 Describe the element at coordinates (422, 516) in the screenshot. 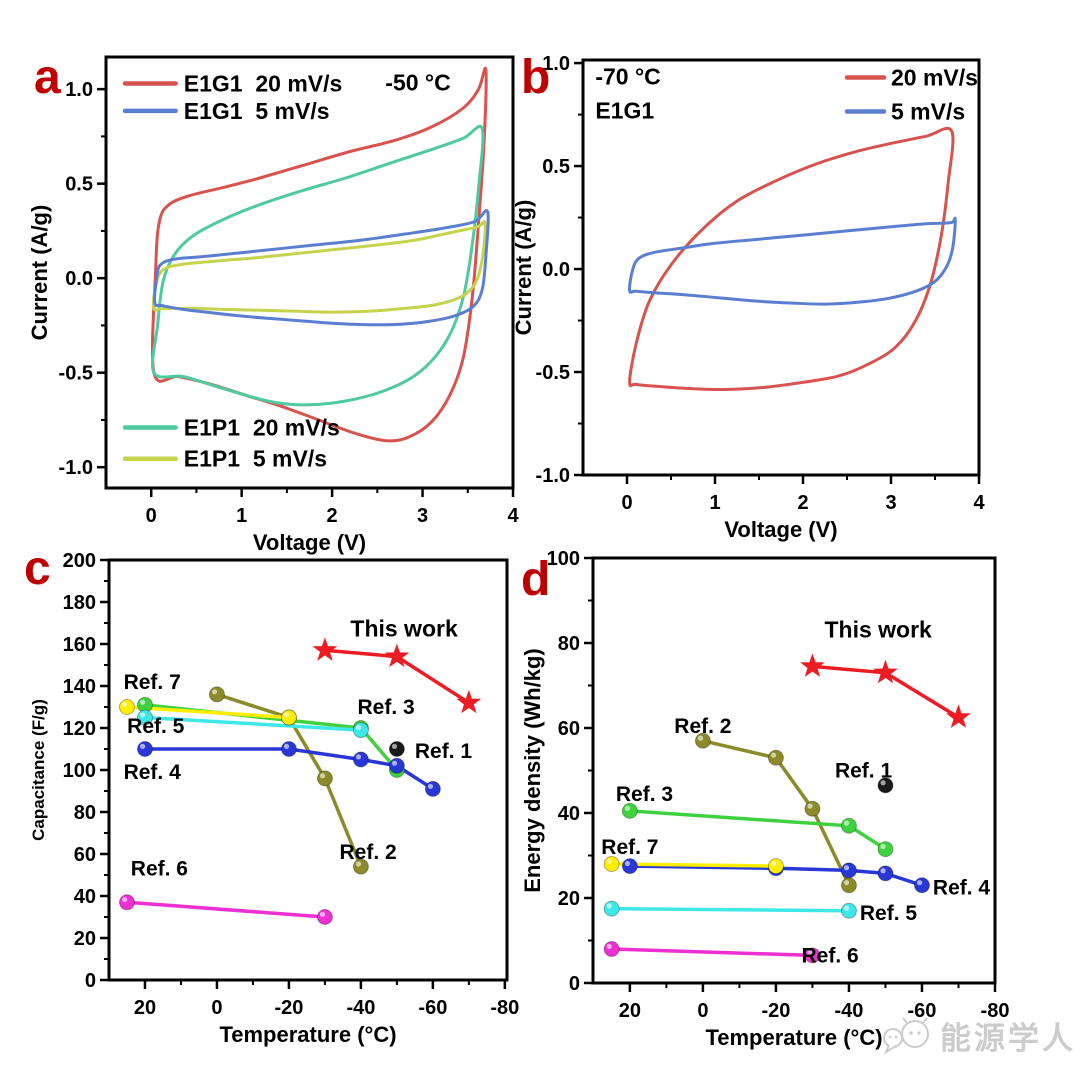

I see `panel-a-xtick: 3` at that location.